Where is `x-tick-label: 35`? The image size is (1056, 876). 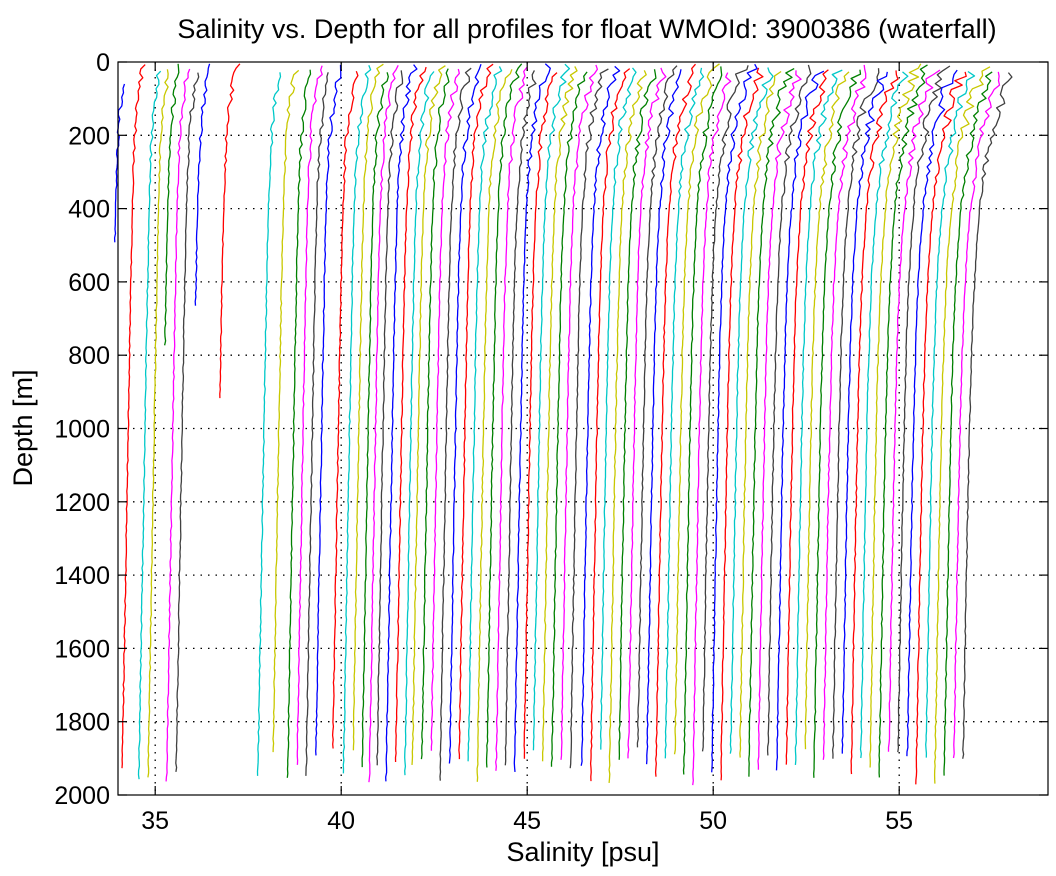 x-tick-label: 35 is located at coordinates (155, 821).